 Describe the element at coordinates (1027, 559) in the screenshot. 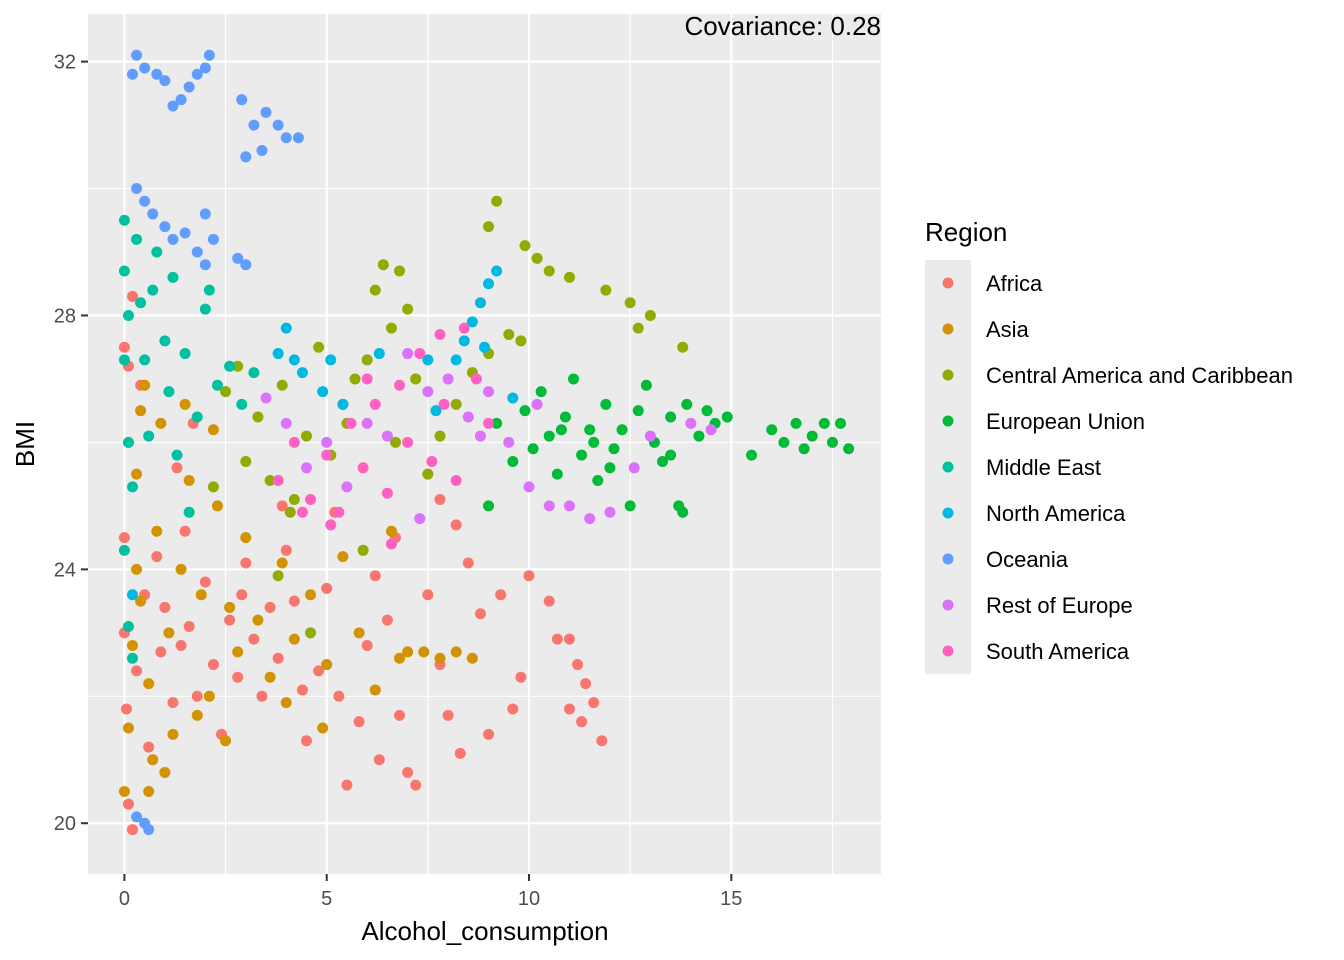

I see `legend-label-oceania: Oceania` at that location.